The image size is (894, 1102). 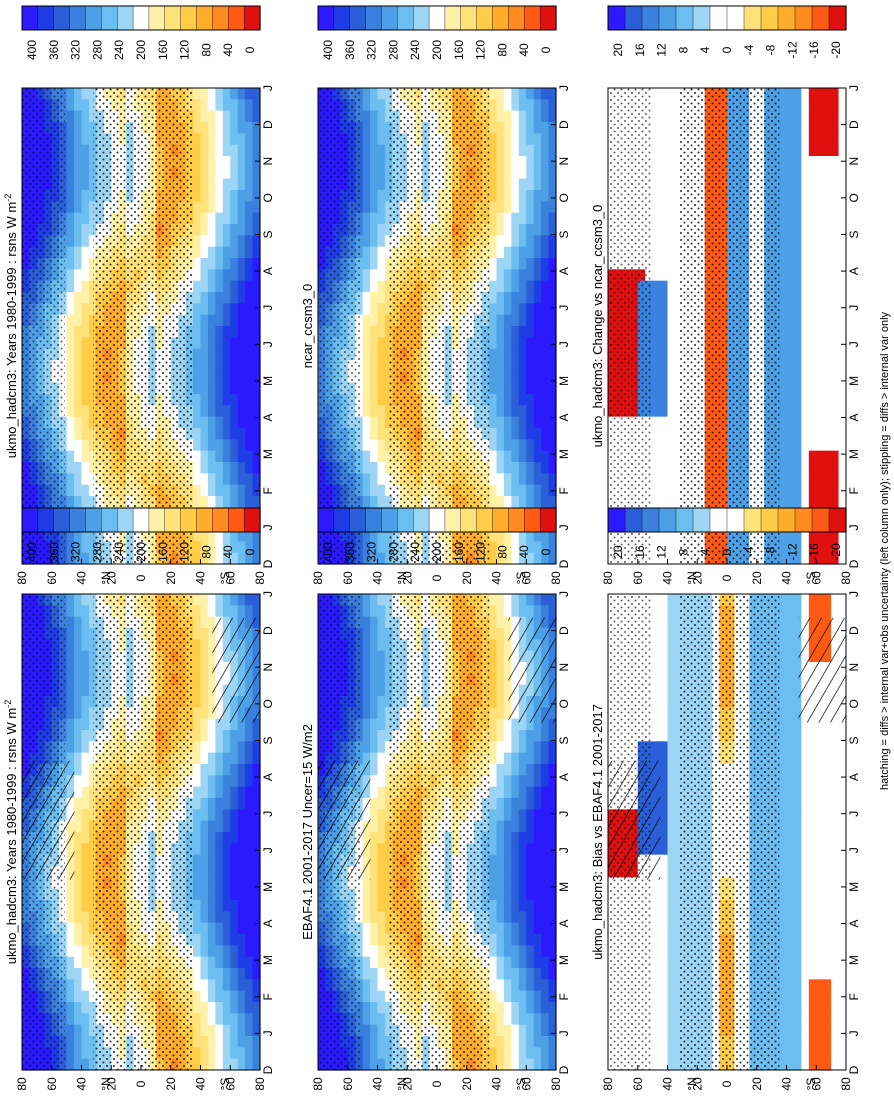 What do you see at coordinates (268, 381) in the screenshot?
I see `month-tick-label: M` at bounding box center [268, 381].